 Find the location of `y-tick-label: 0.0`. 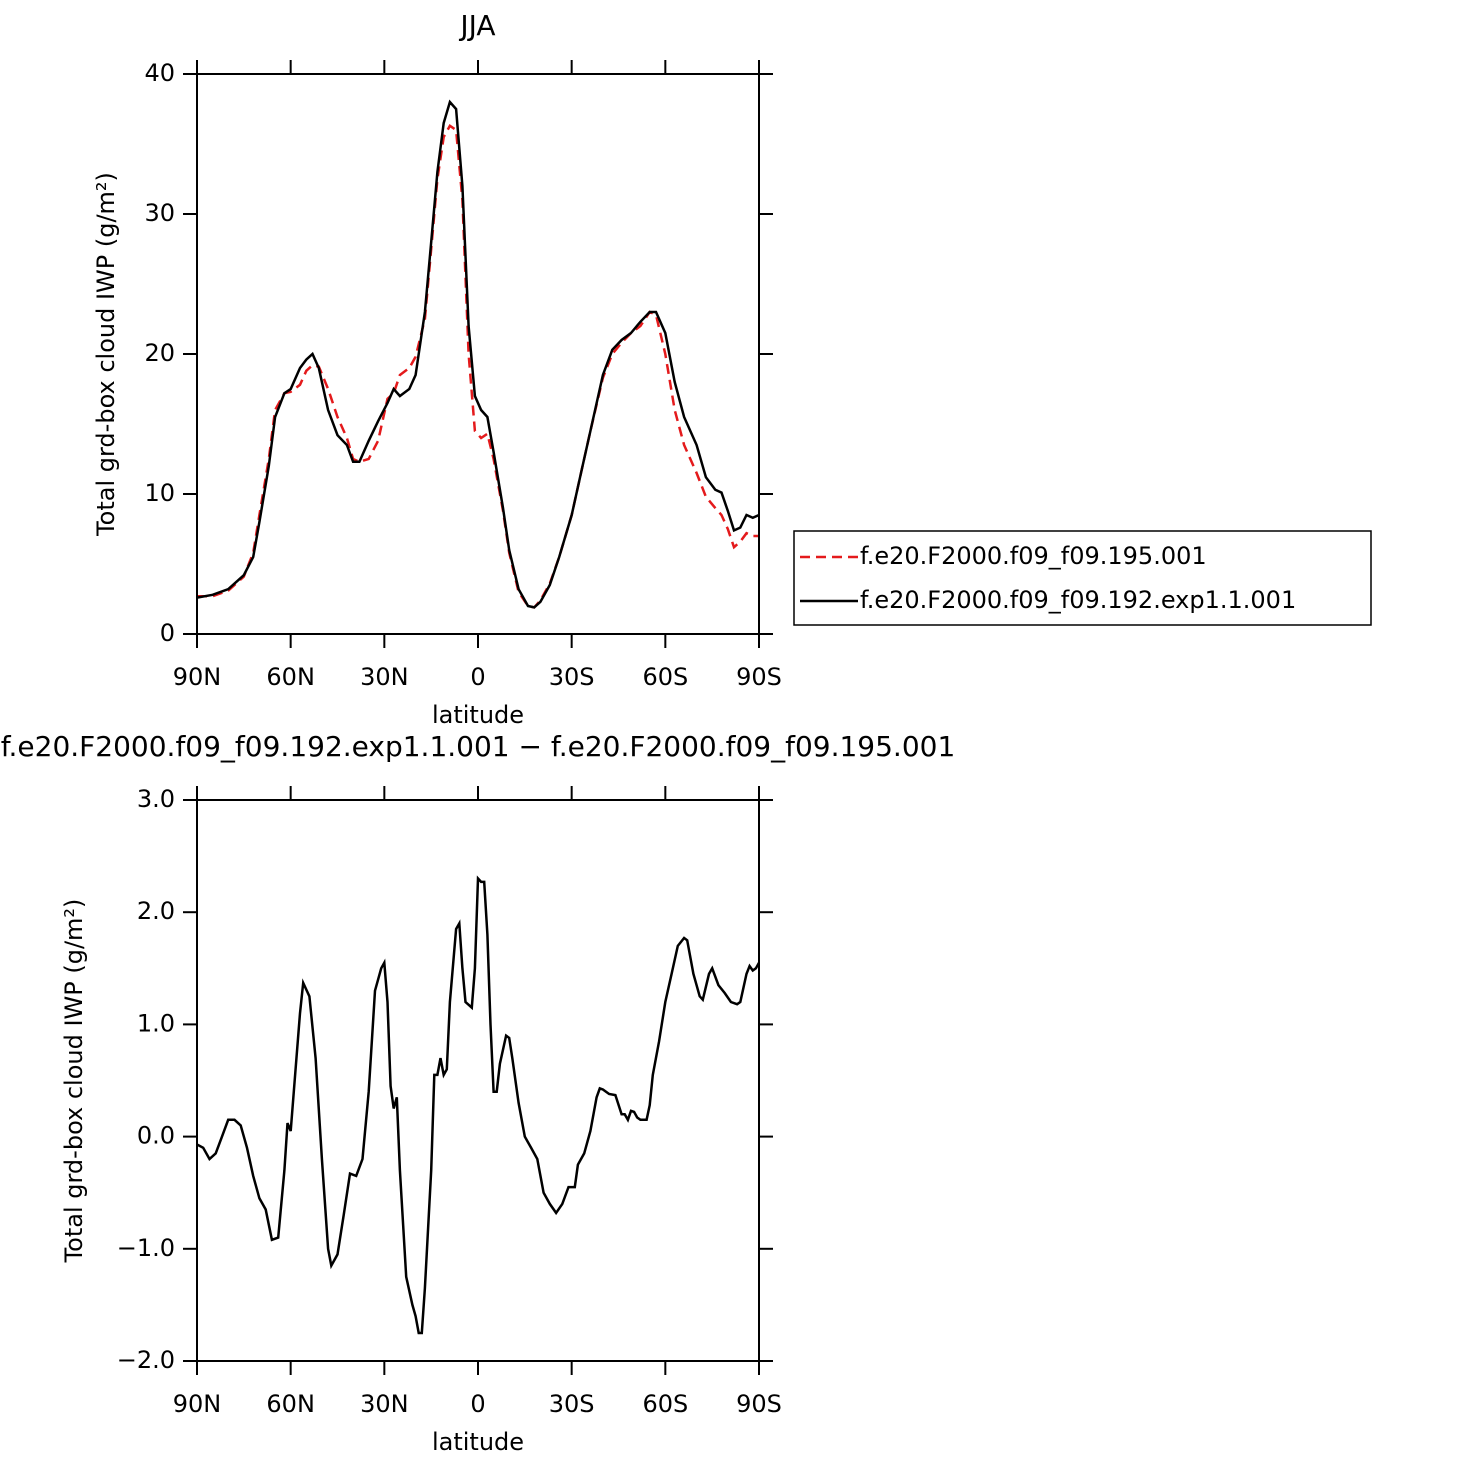

y-tick-label: 0.0 is located at coordinates (156, 1136).